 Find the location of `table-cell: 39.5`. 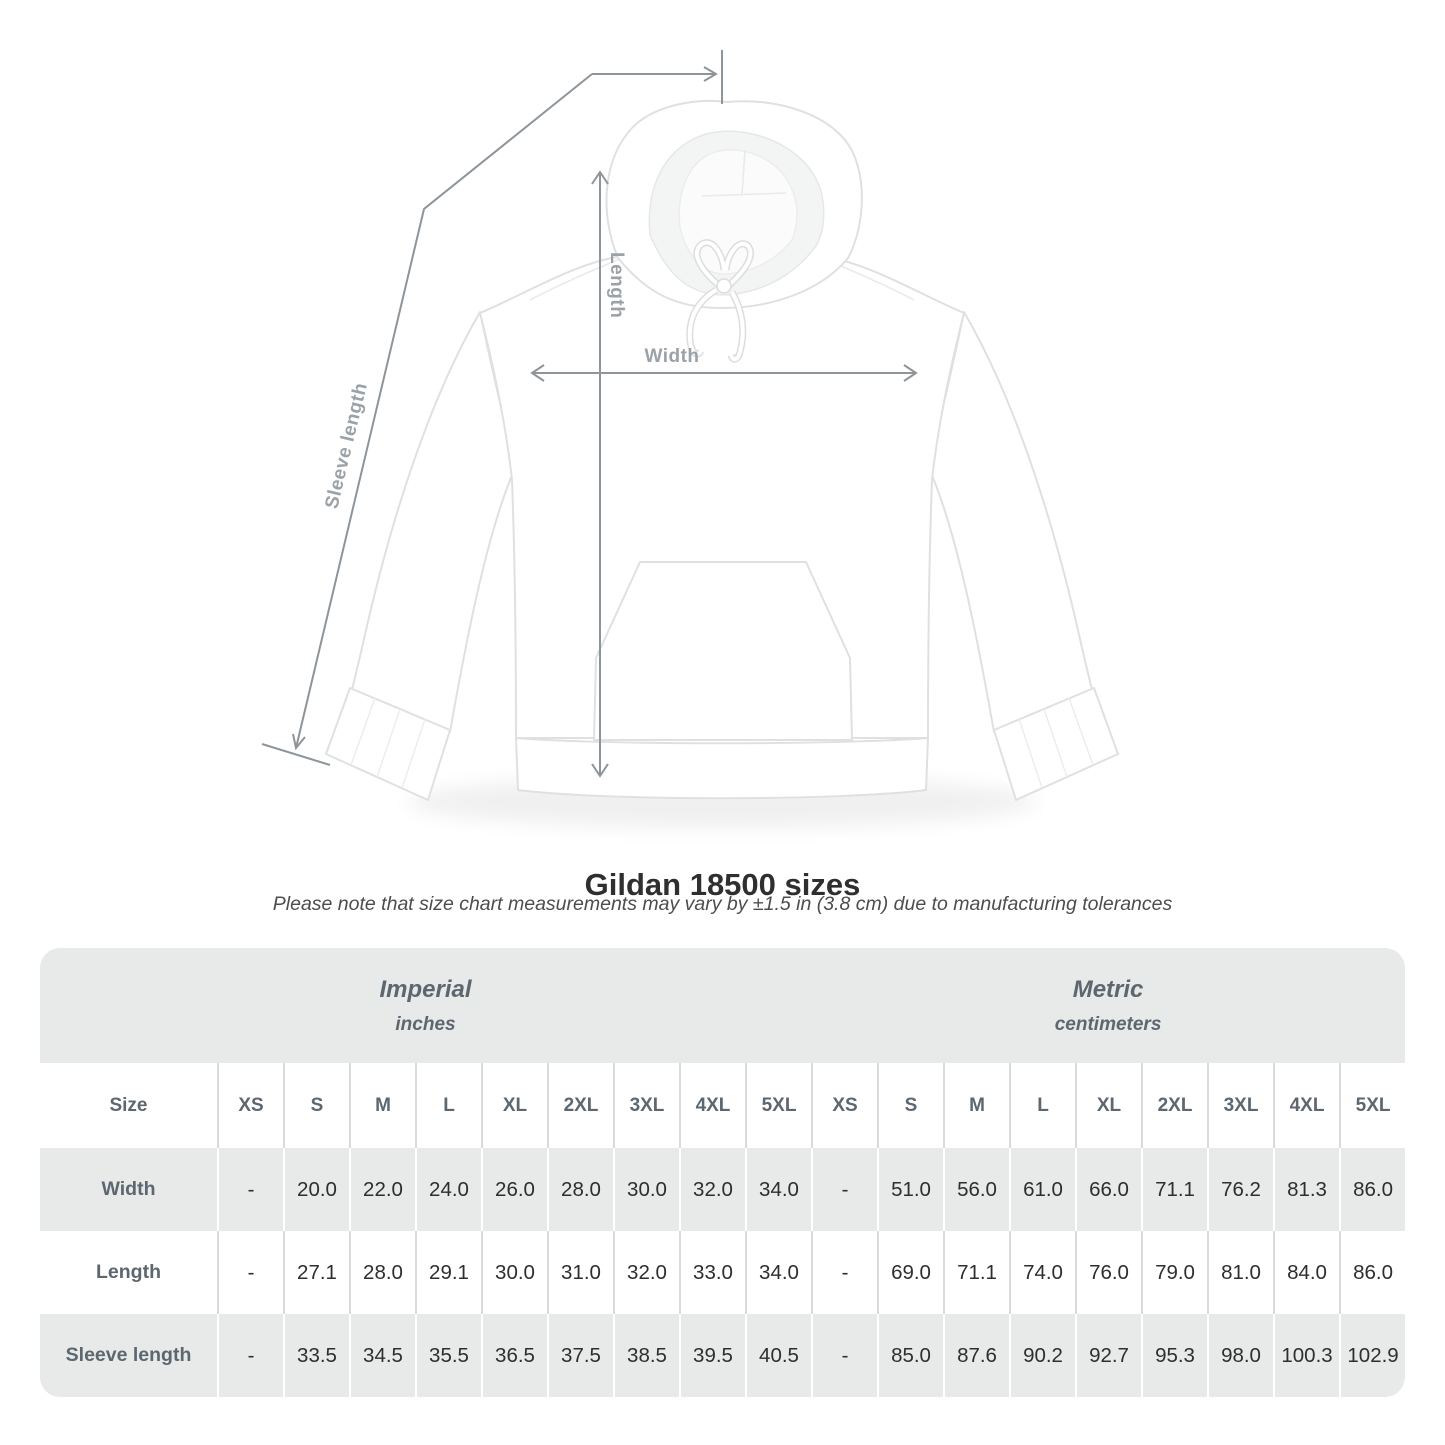

table-cell: 39.5 is located at coordinates (712, 1355).